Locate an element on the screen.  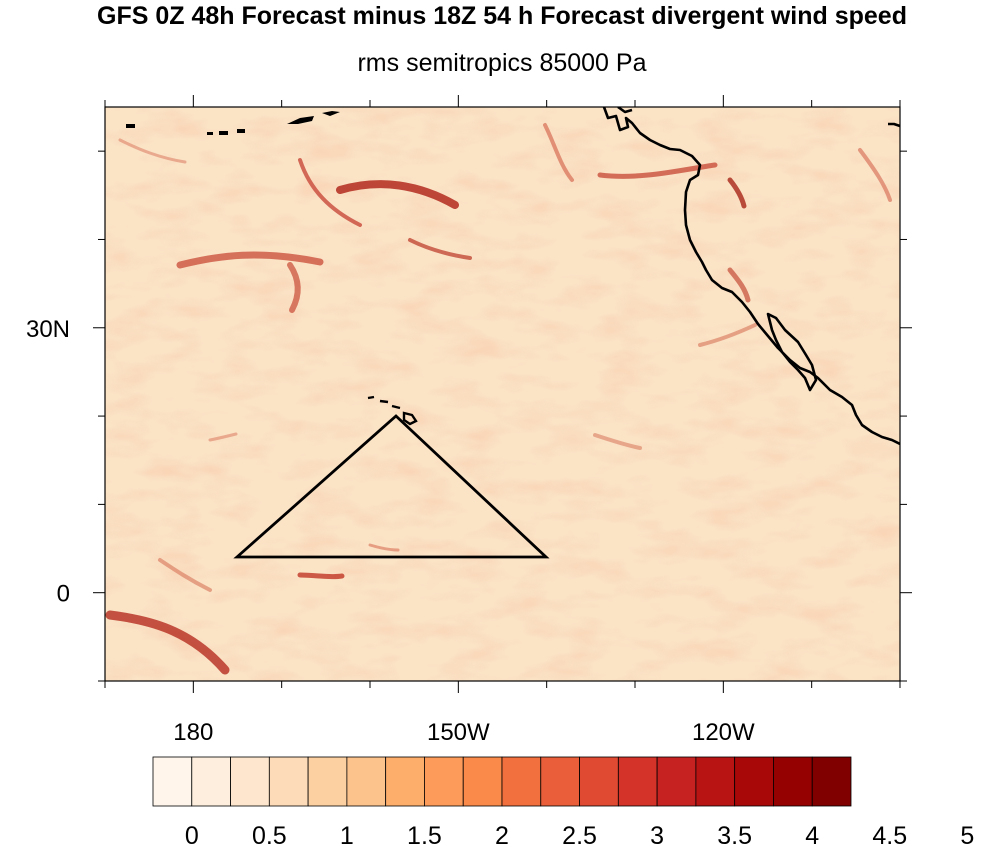
lon-label: 180 is located at coordinates (193, 732).